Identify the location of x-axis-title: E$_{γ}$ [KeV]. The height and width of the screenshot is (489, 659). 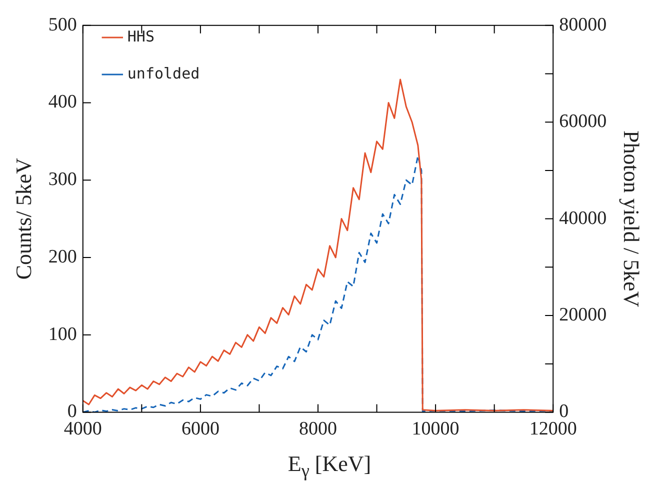
(329, 465).